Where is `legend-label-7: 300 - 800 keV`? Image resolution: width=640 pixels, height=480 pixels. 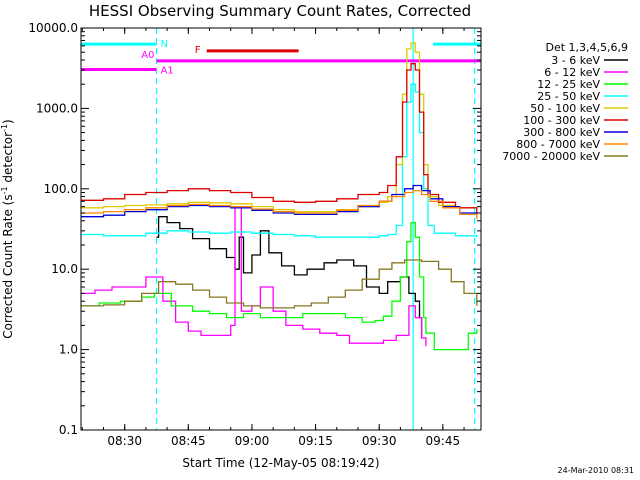
legend-label-7: 300 - 800 keV is located at coordinates (561, 132).